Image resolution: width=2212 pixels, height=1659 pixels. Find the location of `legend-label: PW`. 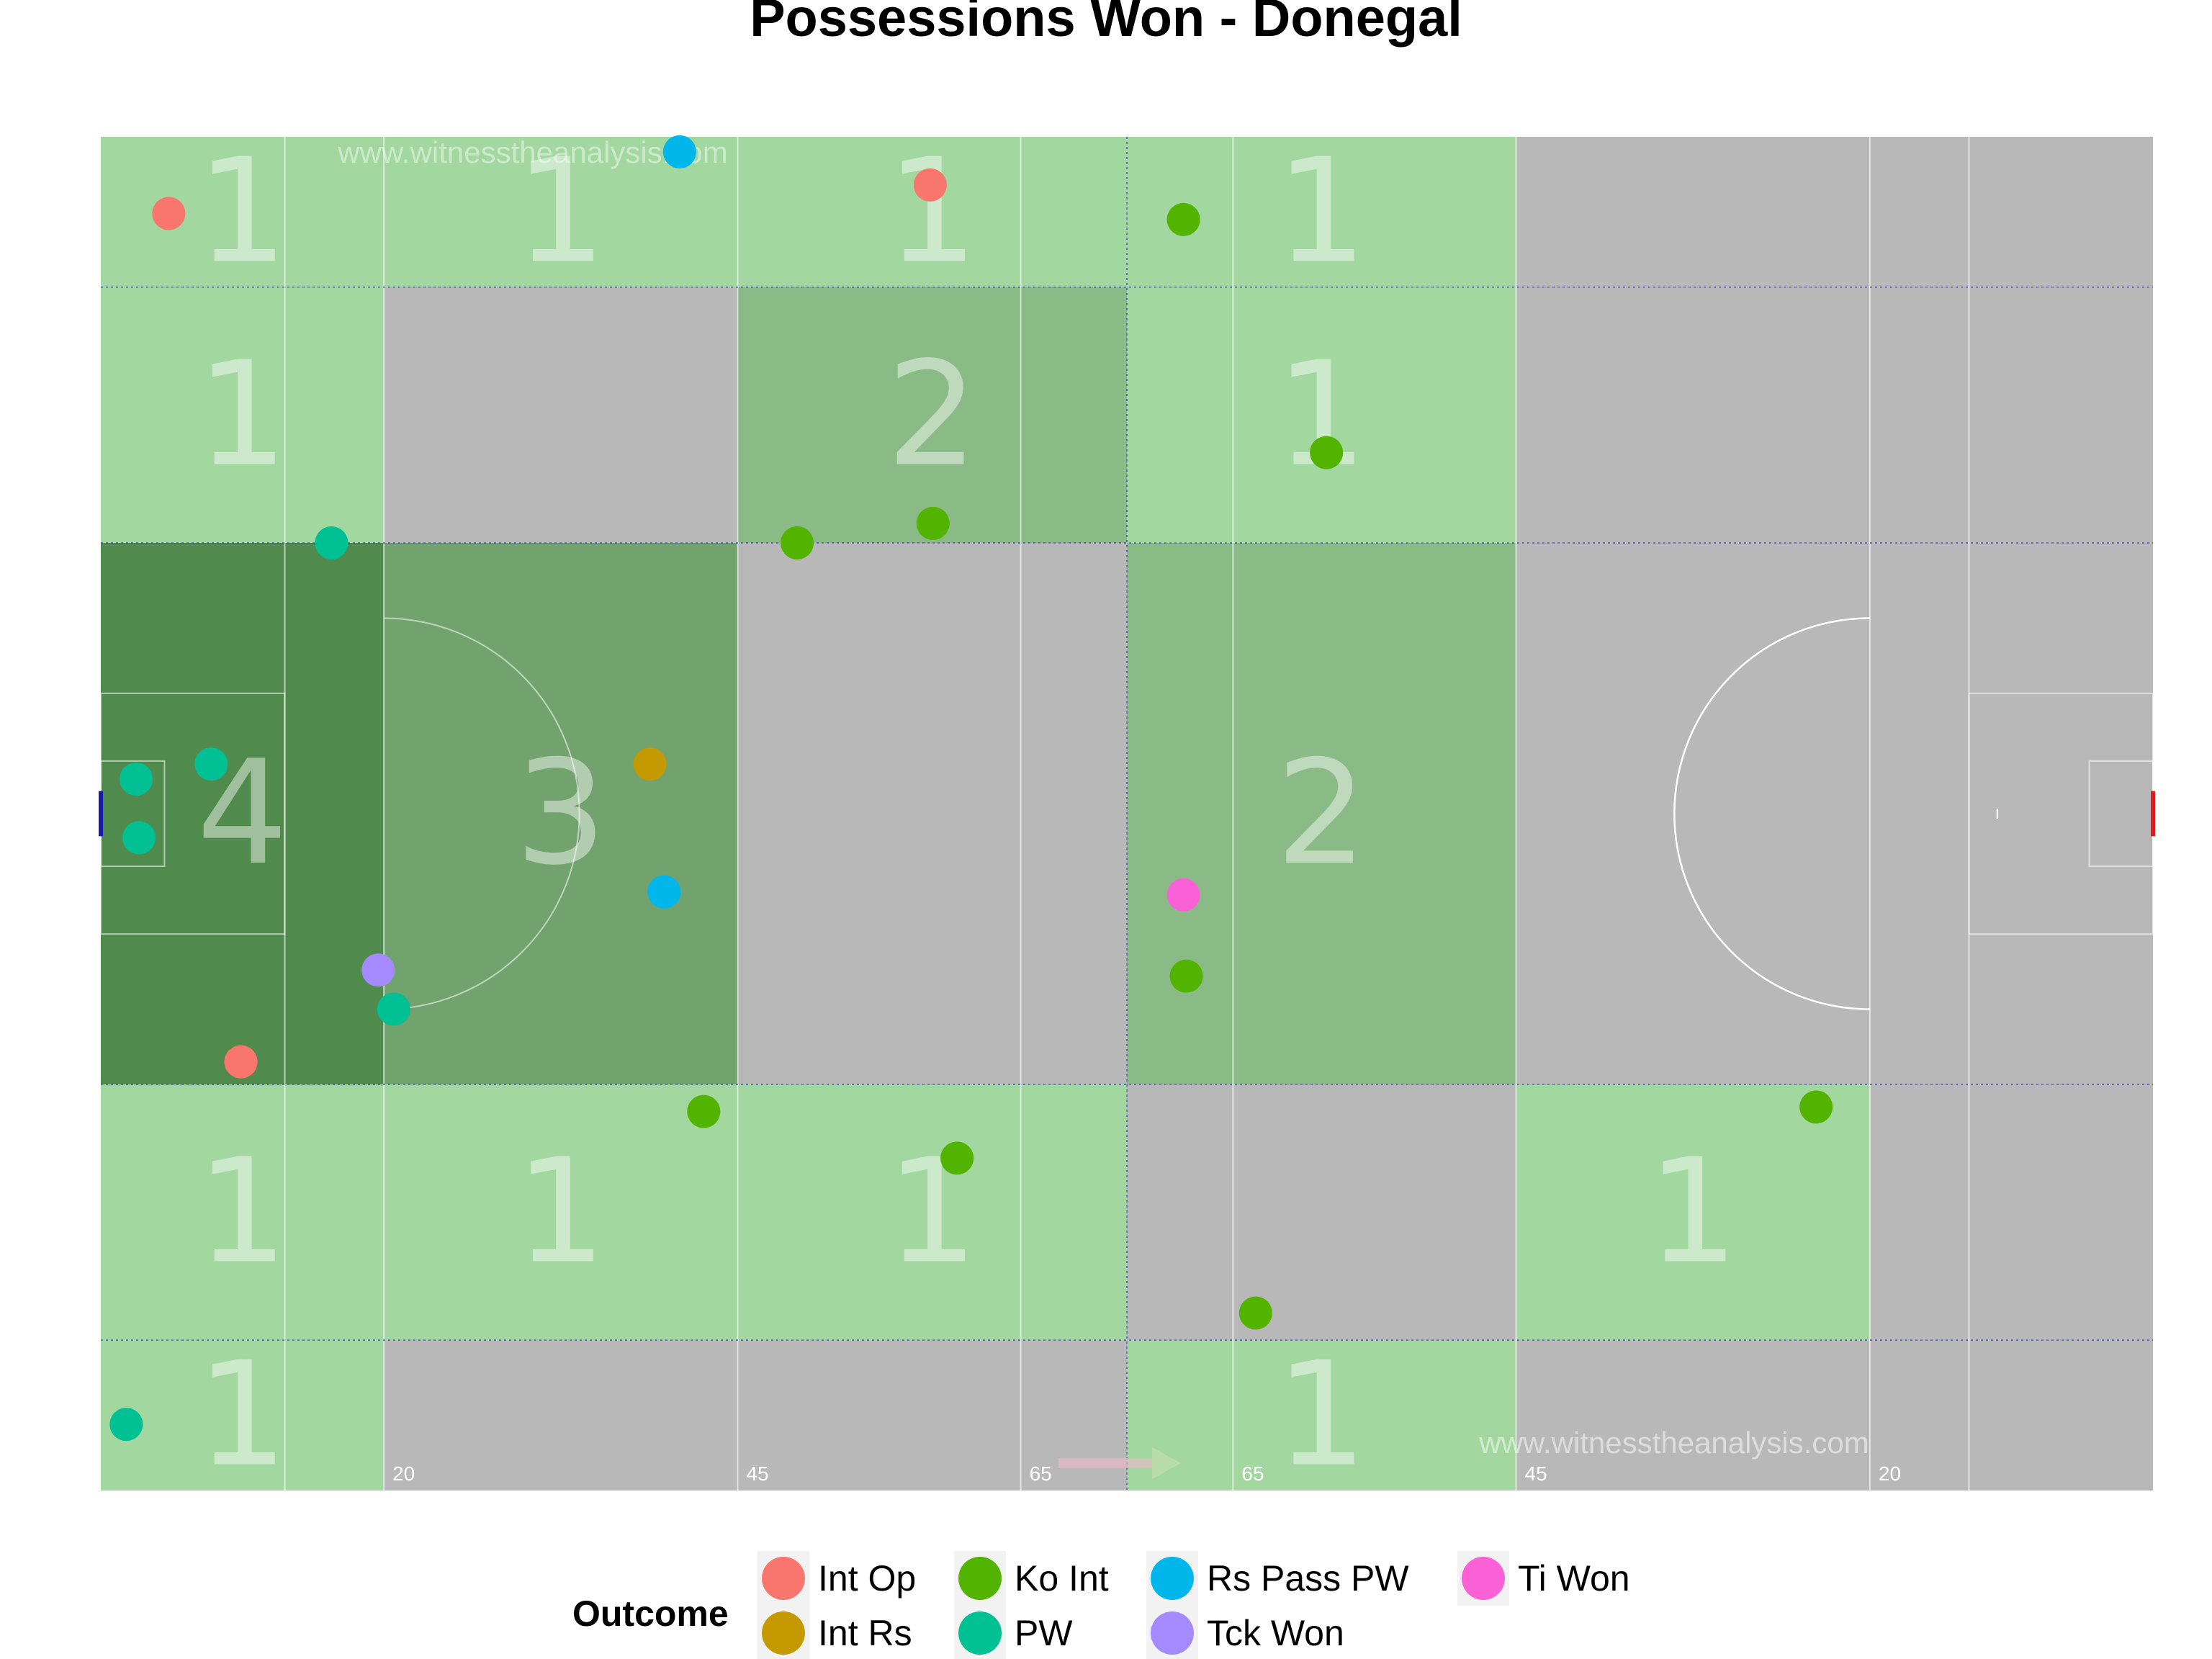

legend-label: PW is located at coordinates (1044, 1633).